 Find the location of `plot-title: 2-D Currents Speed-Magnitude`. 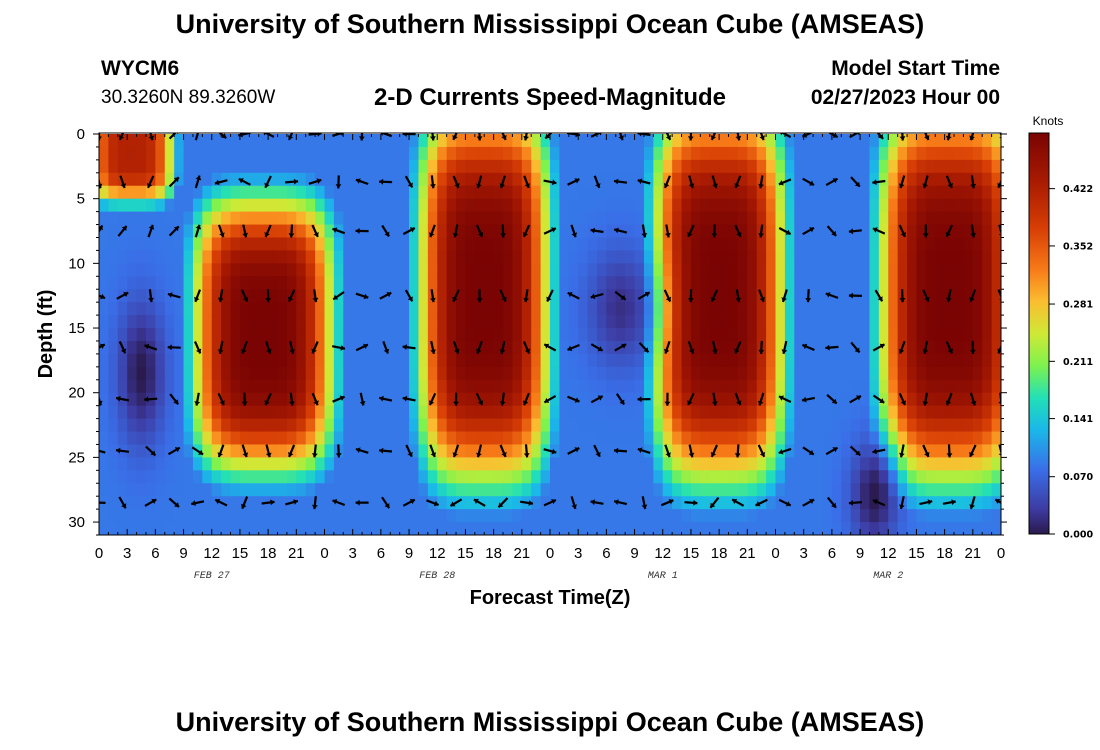

plot-title: 2-D Currents Speed-Magnitude is located at coordinates (550, 97).